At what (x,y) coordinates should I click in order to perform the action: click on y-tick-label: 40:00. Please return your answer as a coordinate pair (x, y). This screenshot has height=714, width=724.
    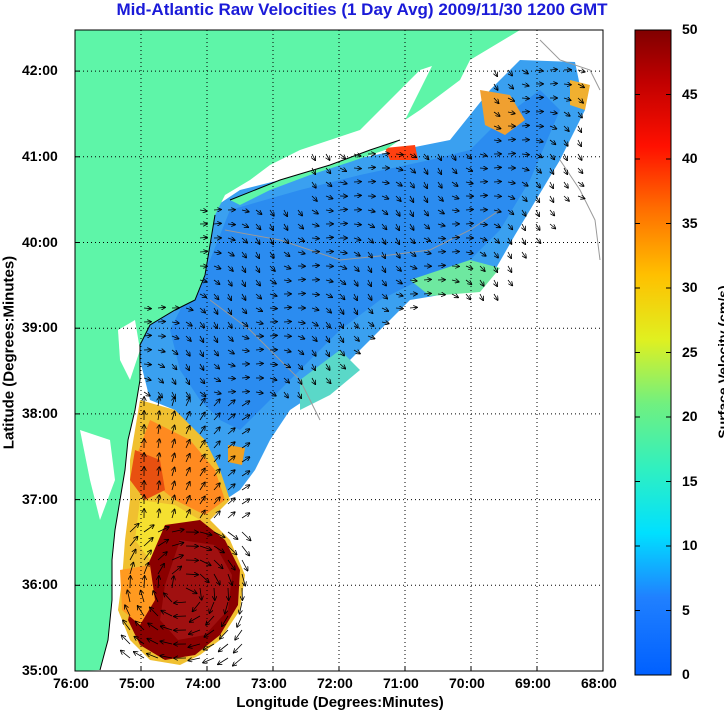
    Looking at the image, I should click on (40, 241).